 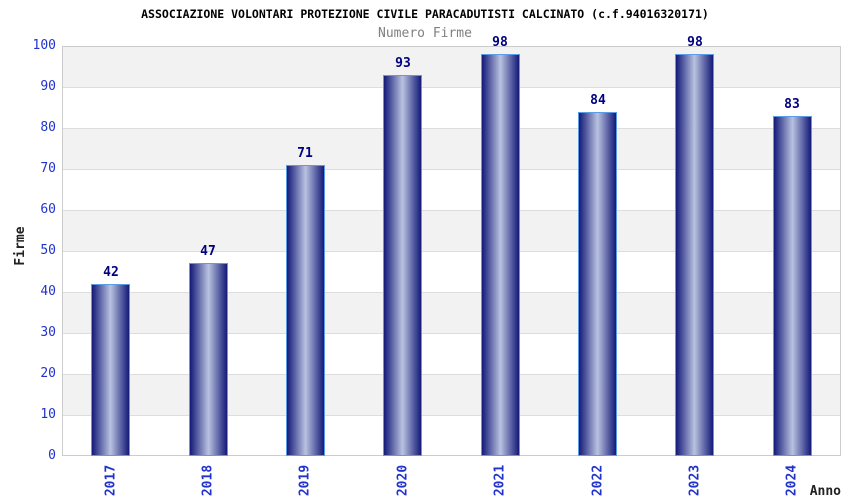 What do you see at coordinates (598, 100) in the screenshot?
I see `bar-value-label-2022: 84` at bounding box center [598, 100].